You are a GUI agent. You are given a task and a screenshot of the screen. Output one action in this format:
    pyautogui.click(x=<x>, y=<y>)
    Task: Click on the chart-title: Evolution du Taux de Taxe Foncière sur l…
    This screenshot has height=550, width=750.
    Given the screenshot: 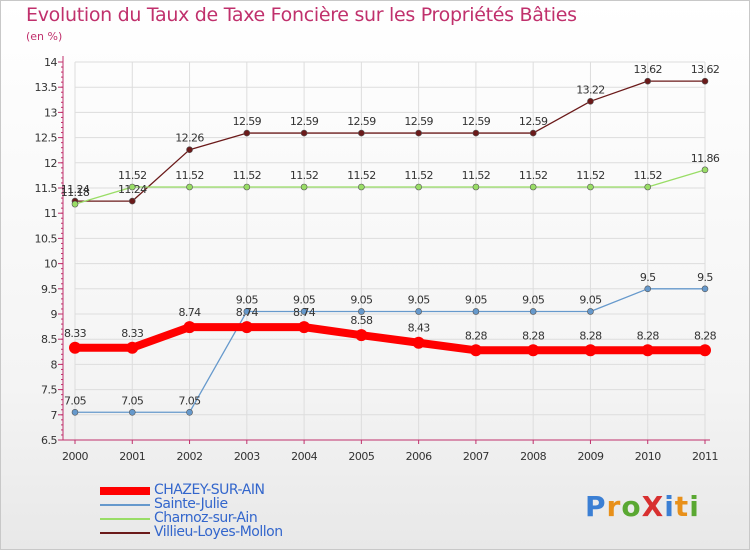 What is the action you would take?
    pyautogui.click(x=301, y=15)
    